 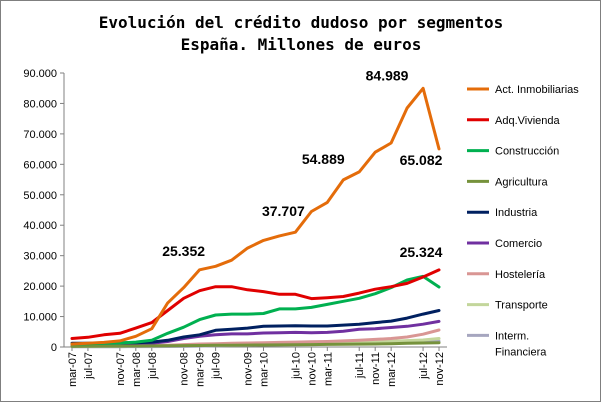 I want to click on x-tick-label: jul-07, so click(x=89, y=366).